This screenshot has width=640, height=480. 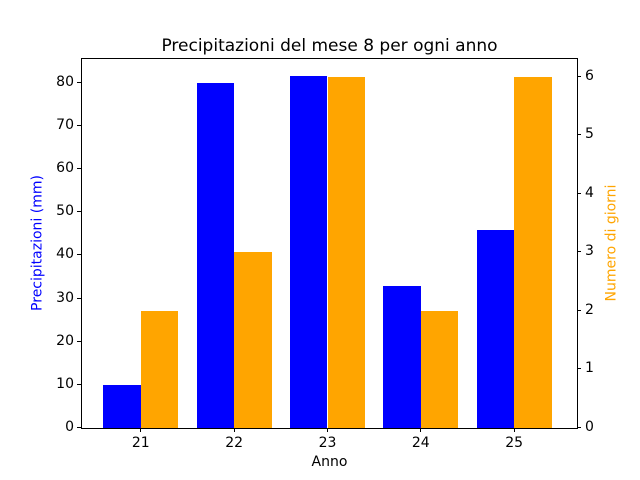 What do you see at coordinates (589, 134) in the screenshot?
I see `y-right-tick-label-5: 5` at bounding box center [589, 134].